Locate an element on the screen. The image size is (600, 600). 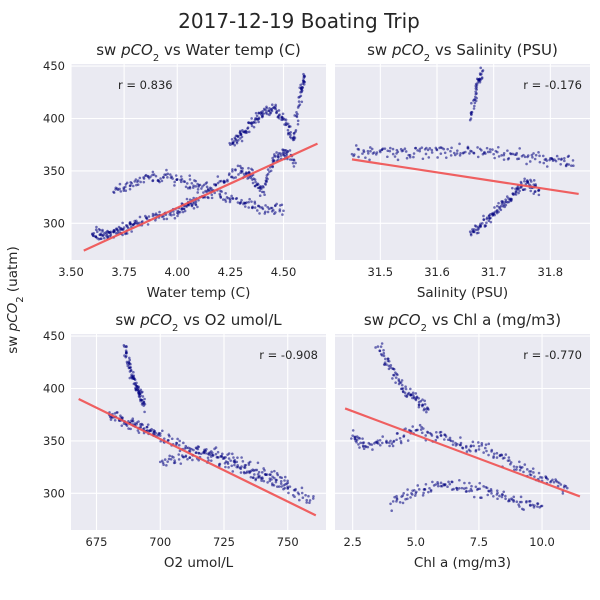
subplot-title-prefix: sw is located at coordinates (108, 50).